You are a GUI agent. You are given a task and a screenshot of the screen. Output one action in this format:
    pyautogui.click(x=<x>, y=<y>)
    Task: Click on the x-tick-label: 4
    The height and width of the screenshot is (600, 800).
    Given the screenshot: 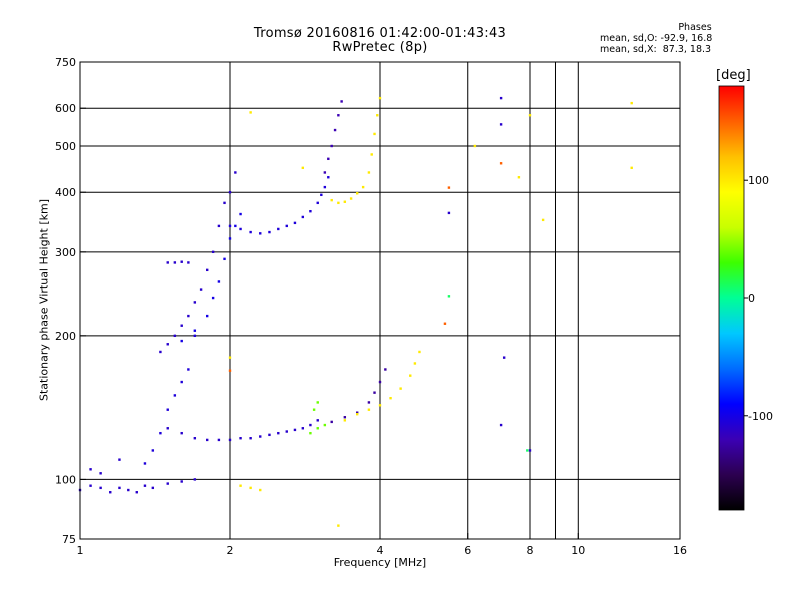 What is the action you would take?
    pyautogui.click(x=380, y=550)
    